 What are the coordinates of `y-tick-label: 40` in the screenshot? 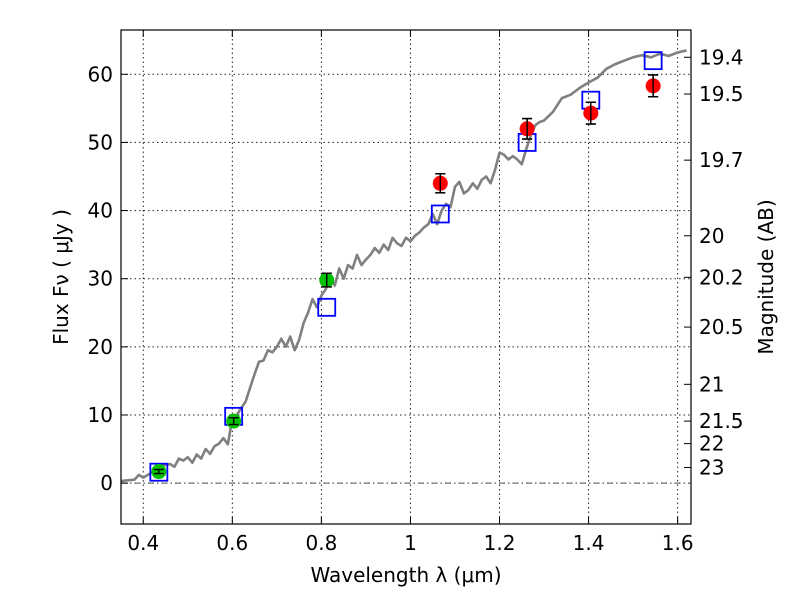 It's located at (100, 211).